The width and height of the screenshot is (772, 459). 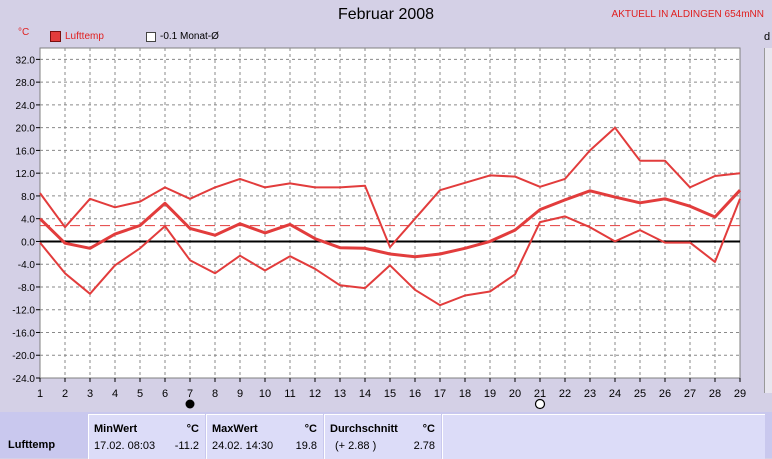 I want to click on max-cell: MaxWert °C 24.02. 14:30 19.8, so click(x=264, y=436).